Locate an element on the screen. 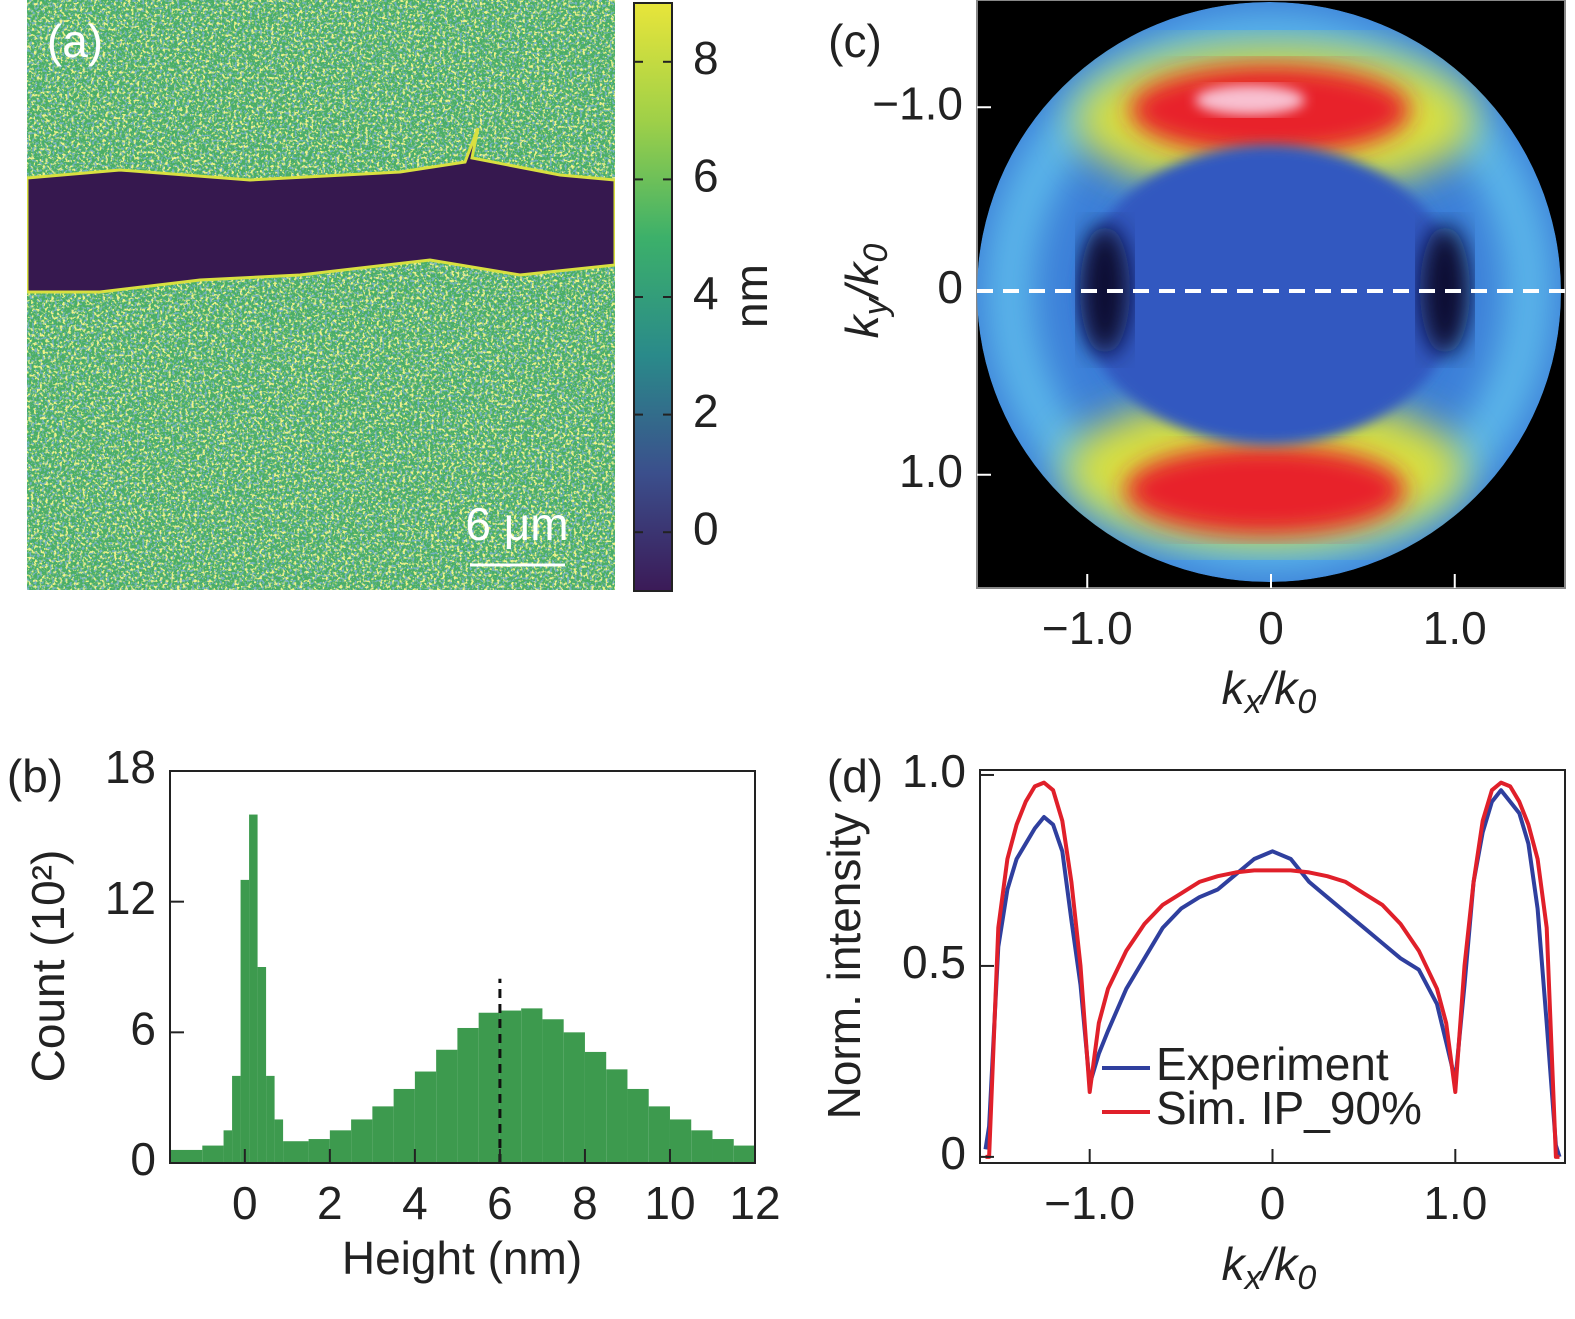  y-axis-label-part: y is located at coordinates (876, 306).